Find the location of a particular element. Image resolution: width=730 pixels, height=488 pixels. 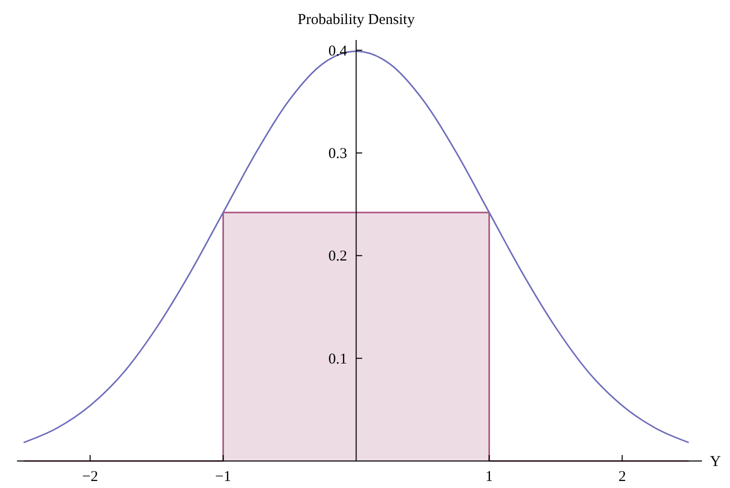

x-tick-label: −1 is located at coordinates (223, 477).